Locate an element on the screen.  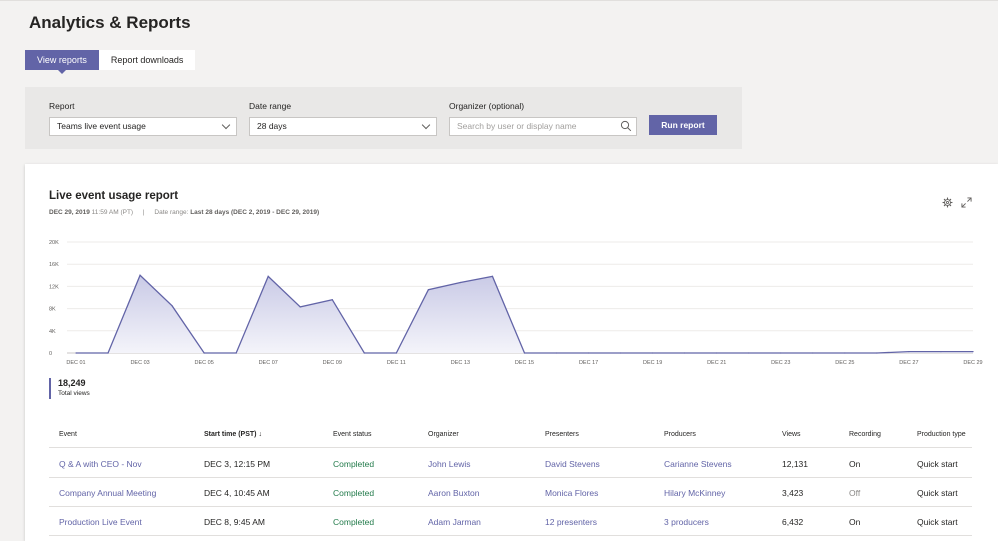
event-link: Production Live Event is located at coordinates (100, 522).